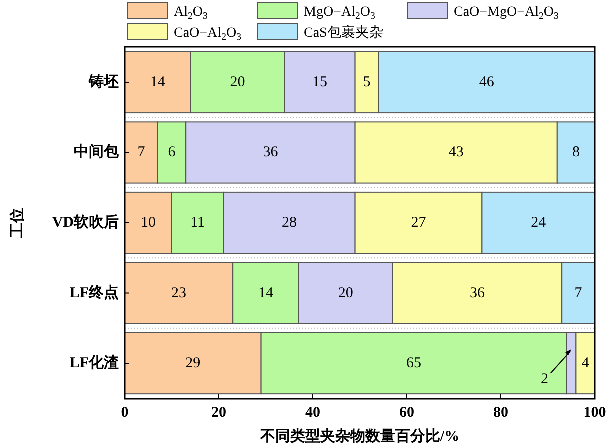 The width and height of the screenshot is (609, 447). I want to click on data-label: 23, so click(179, 293).